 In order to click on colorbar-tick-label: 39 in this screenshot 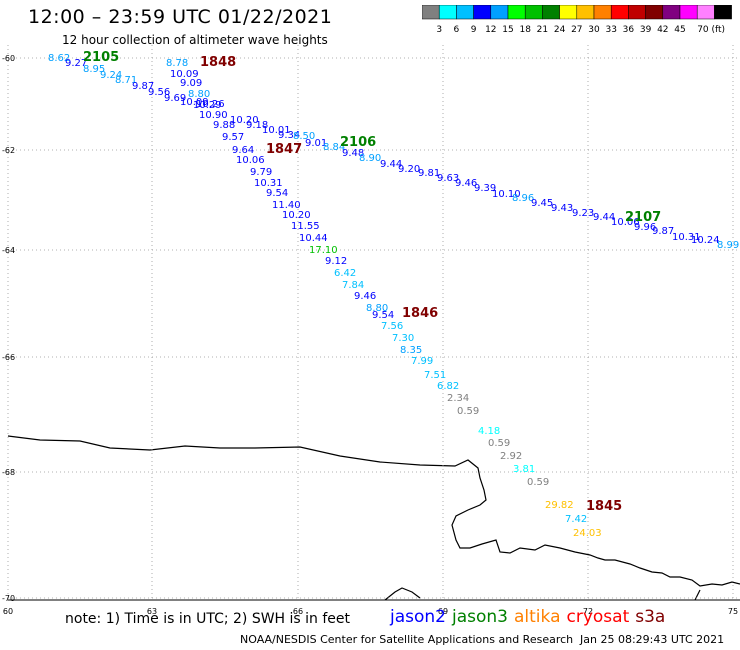, I will do `click(646, 30)`.